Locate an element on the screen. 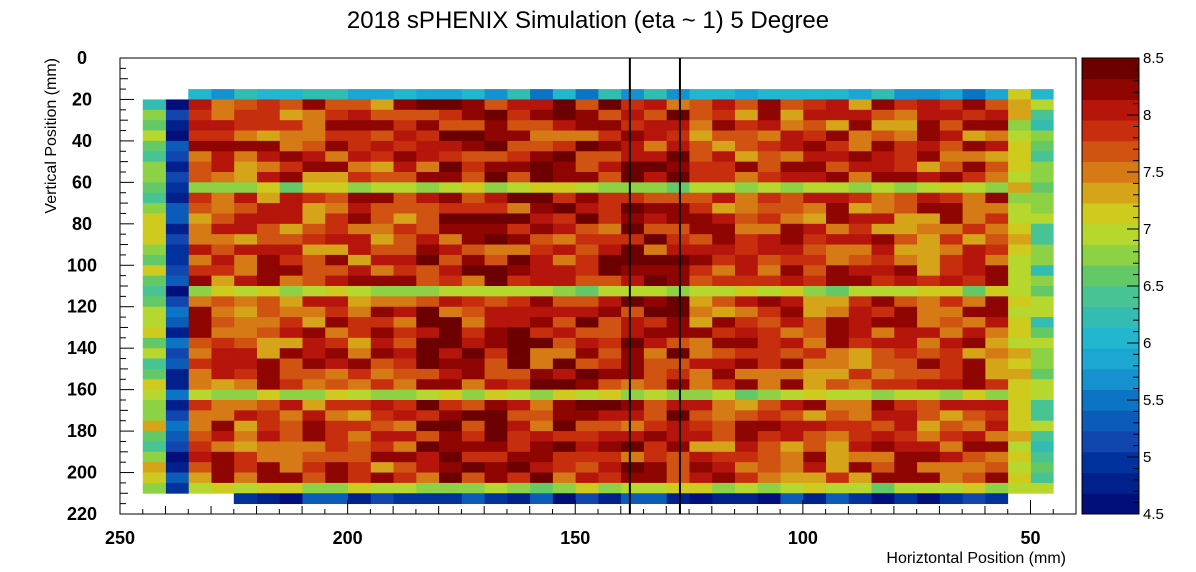  y-tick-label: 140 is located at coordinates (82, 348).